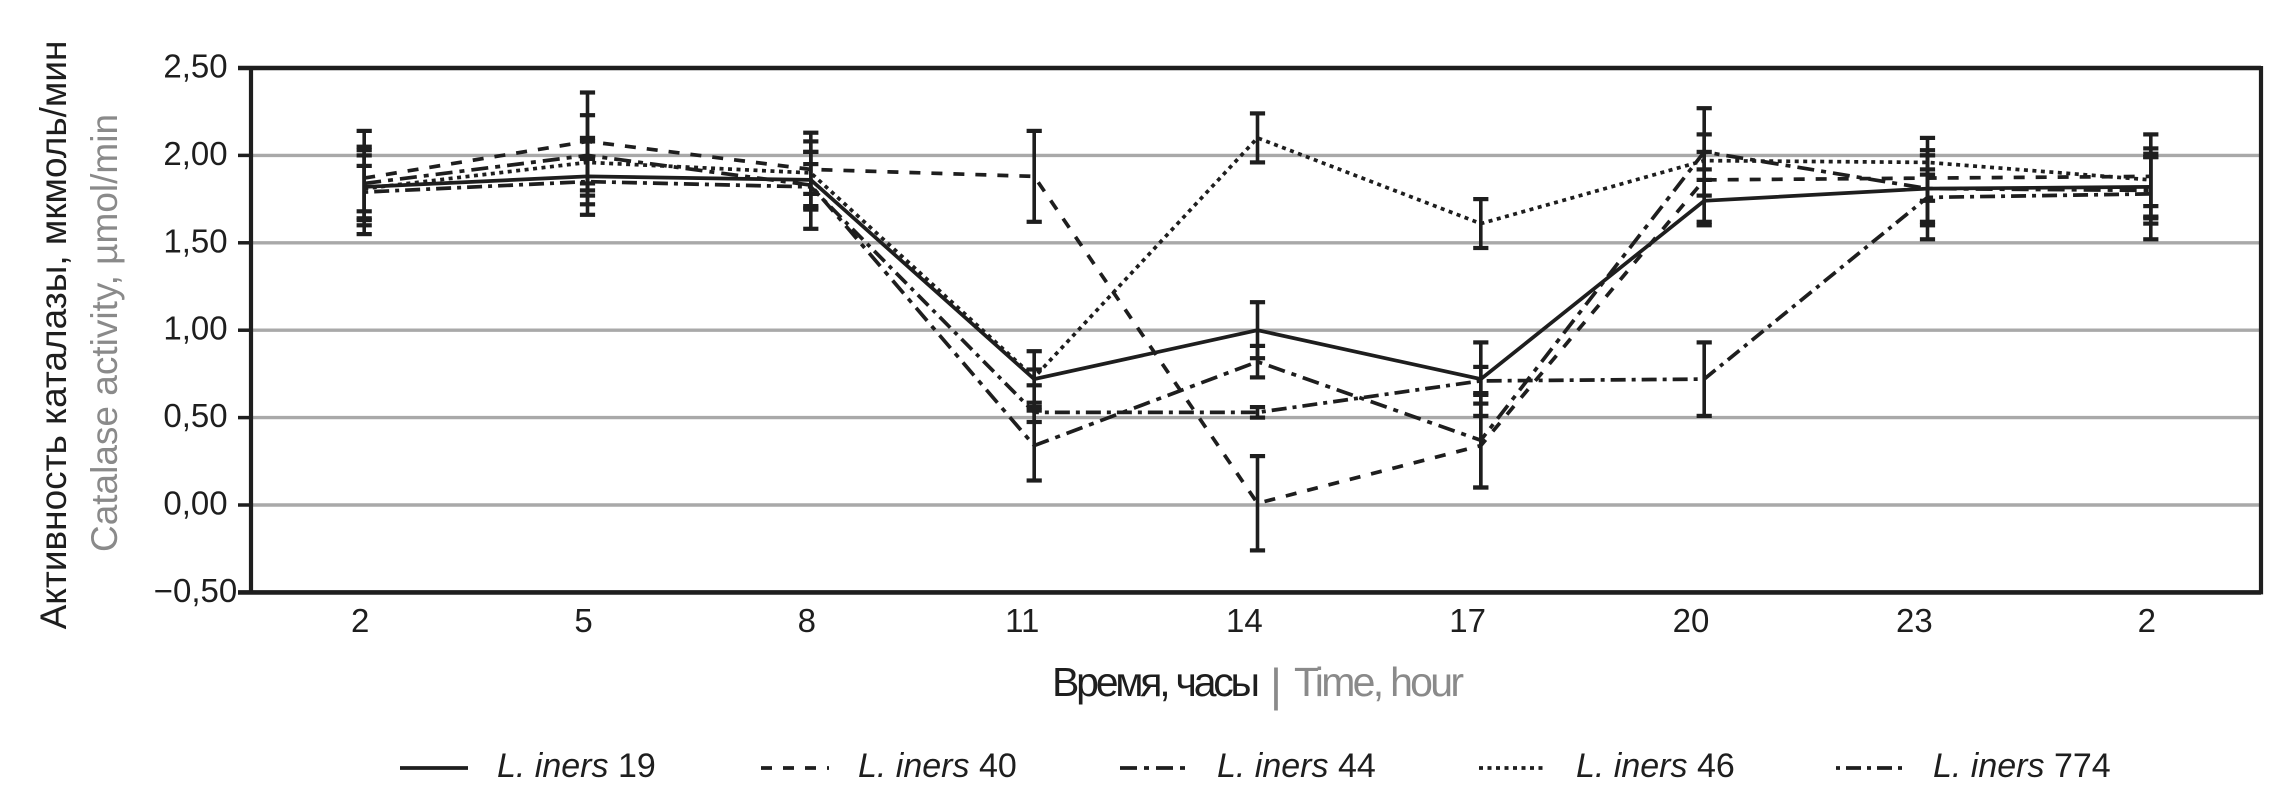 This screenshot has width=2278, height=809. Describe the element at coordinates (1914, 620) in the screenshot. I see `svg-text: 23` at that location.